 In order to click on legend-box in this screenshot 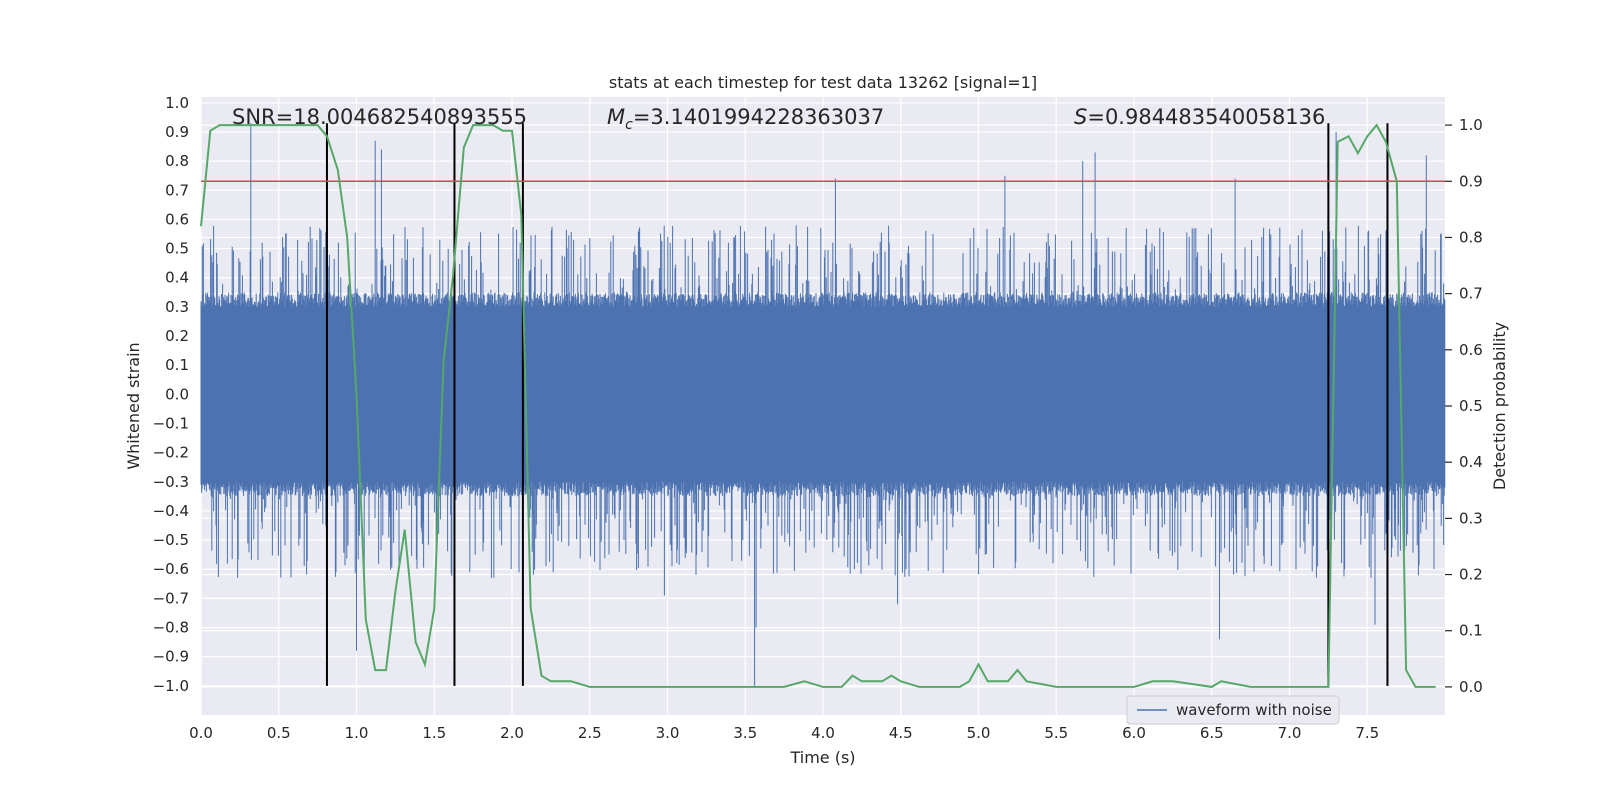, I will do `click(1233, 710)`.